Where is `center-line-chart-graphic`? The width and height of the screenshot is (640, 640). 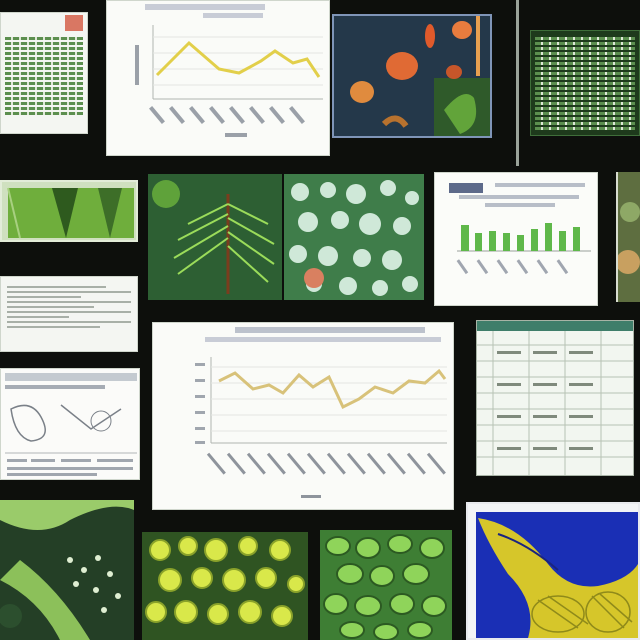 center-line-chart-graphic is located at coordinates (321, 427).